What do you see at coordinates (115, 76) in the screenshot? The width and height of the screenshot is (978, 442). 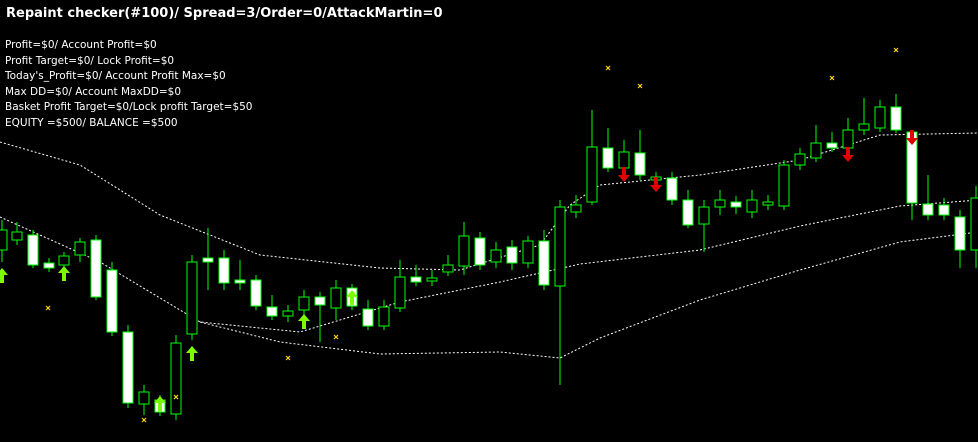 I see `info-line: Today's_Profit=$0/ Account Profit Max=$0` at bounding box center [115, 76].